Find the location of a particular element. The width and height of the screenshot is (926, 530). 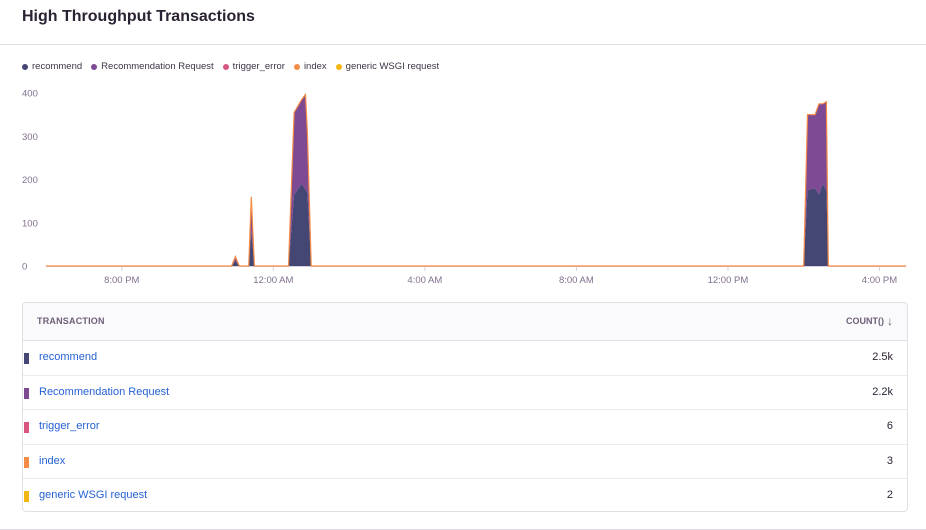

legend-item-index: index is located at coordinates (310, 66).